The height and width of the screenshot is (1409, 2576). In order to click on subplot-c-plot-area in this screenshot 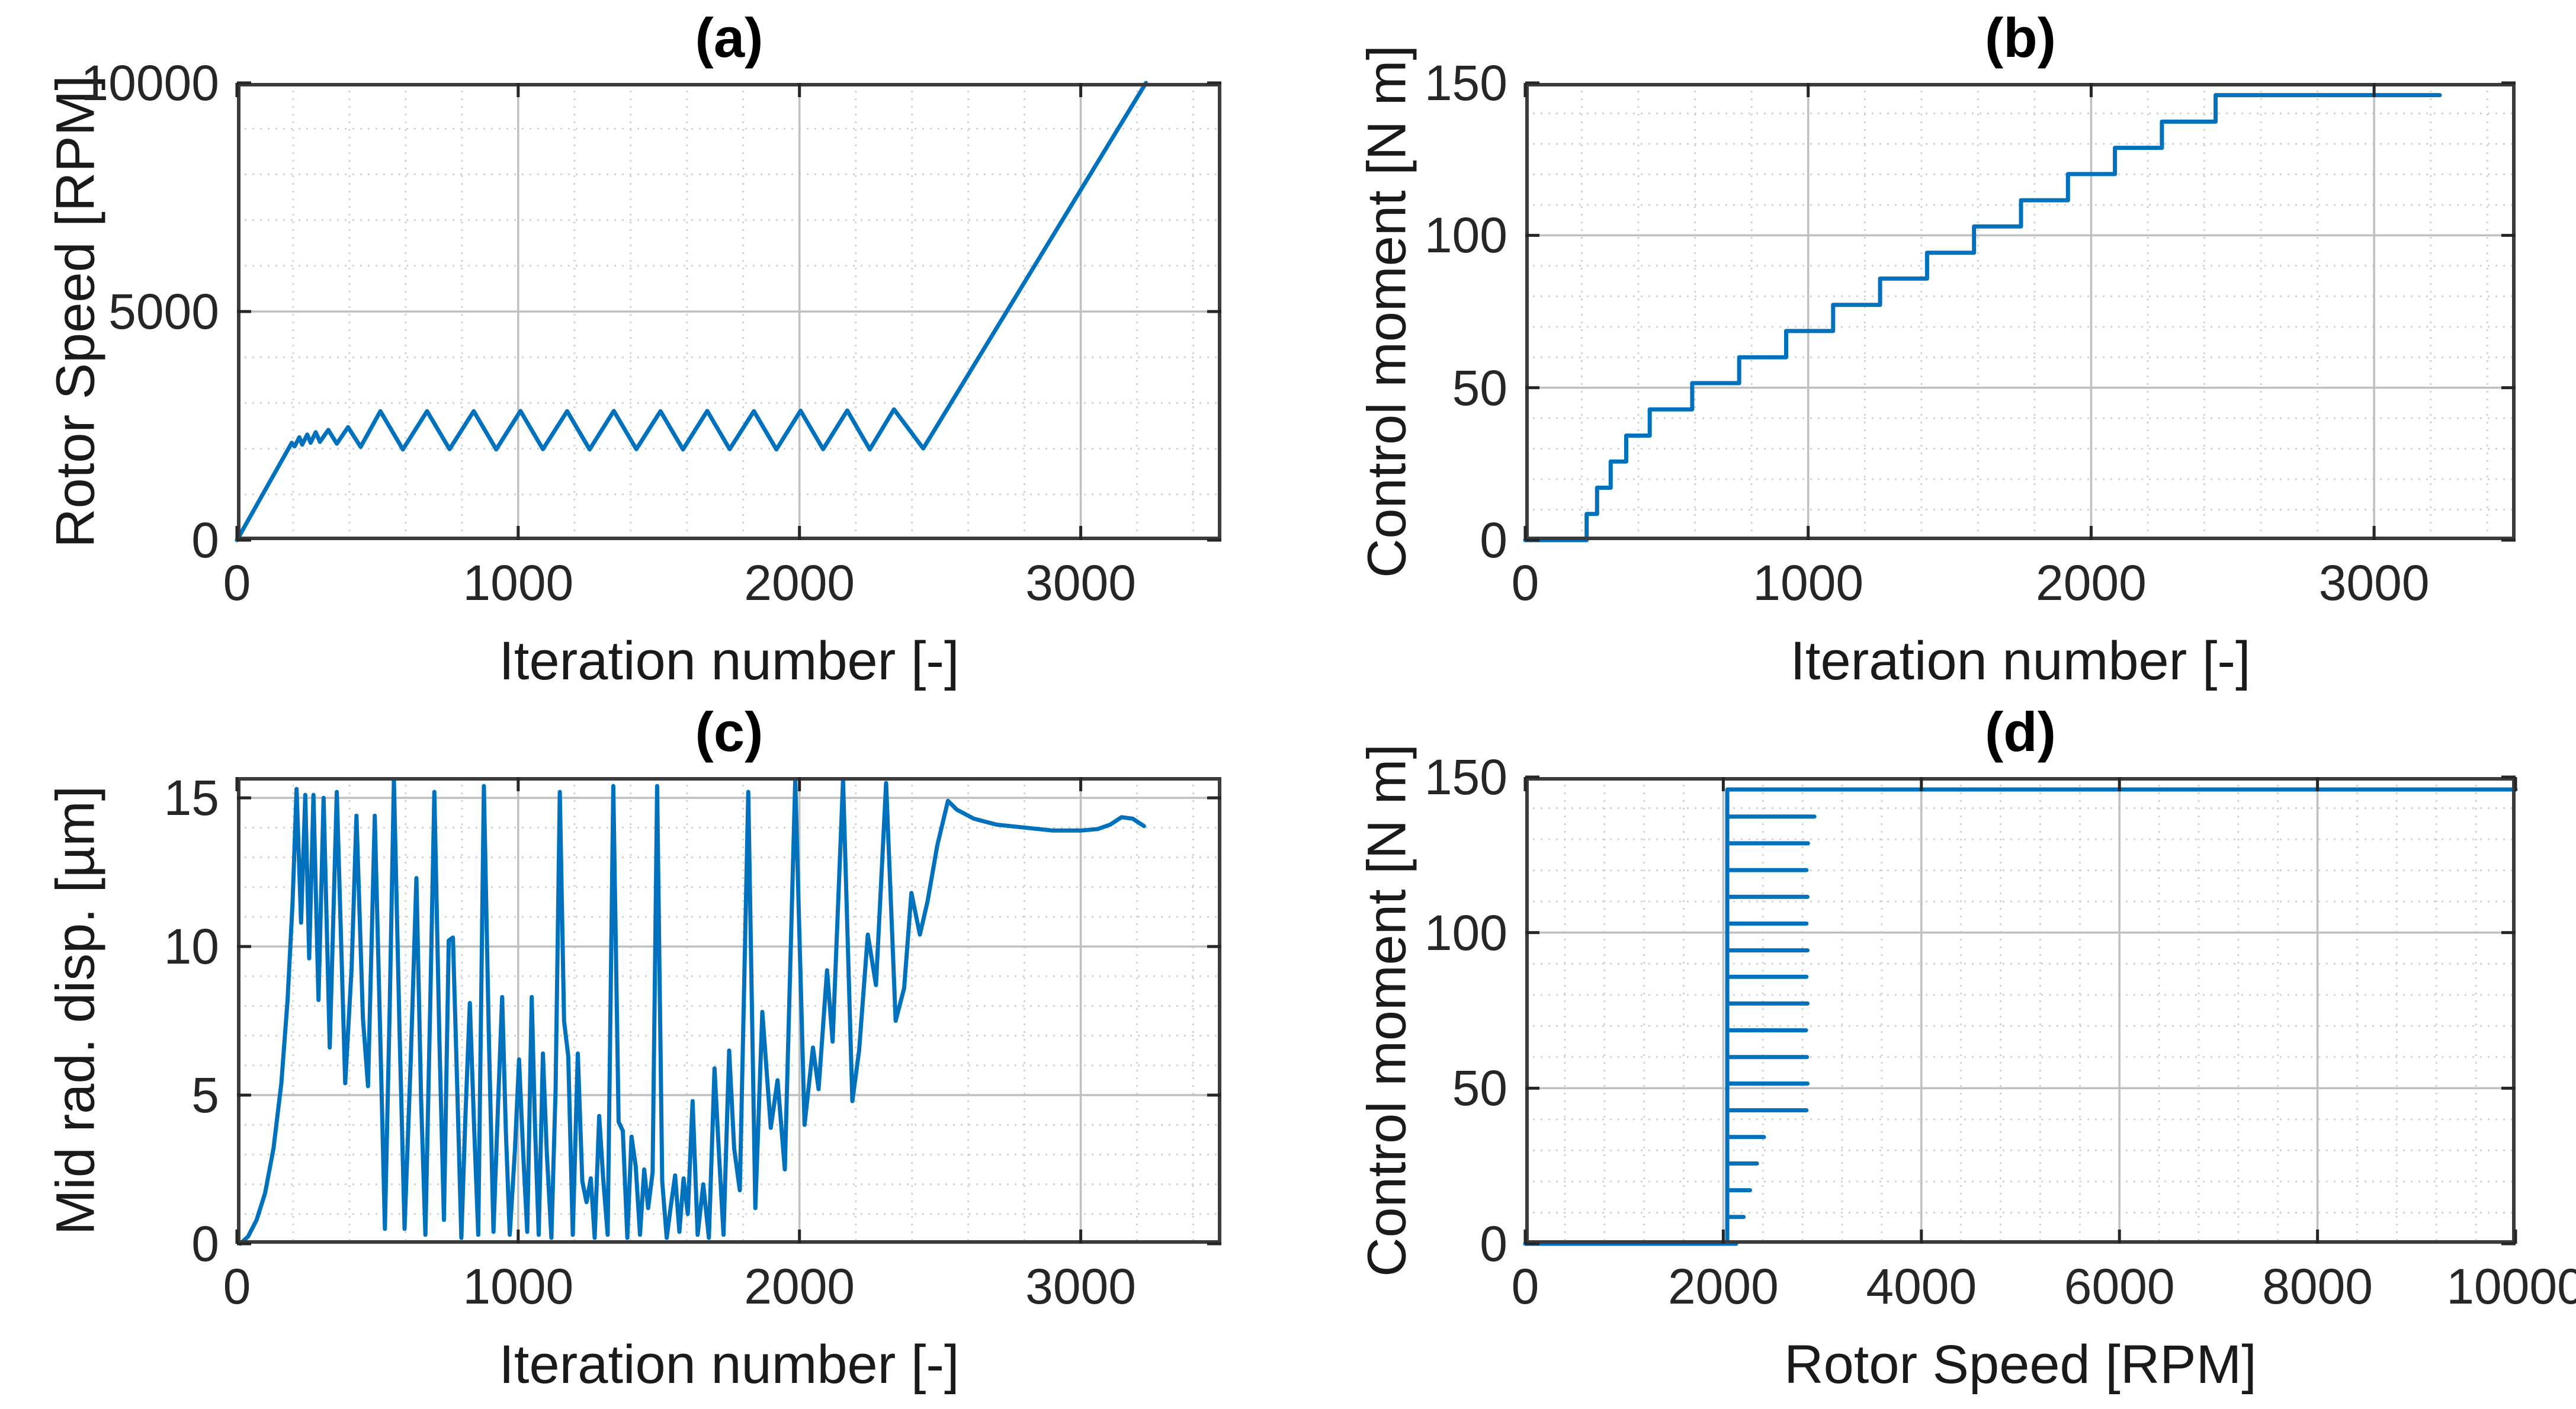, I will do `click(728, 1011)`.